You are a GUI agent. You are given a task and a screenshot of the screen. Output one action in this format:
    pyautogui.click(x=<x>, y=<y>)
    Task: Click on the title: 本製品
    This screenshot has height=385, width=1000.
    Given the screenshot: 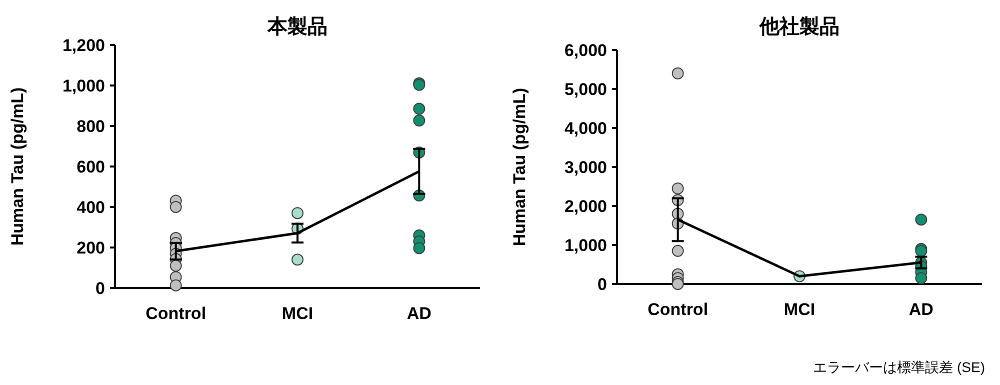 What is the action you would take?
    pyautogui.click(x=298, y=27)
    